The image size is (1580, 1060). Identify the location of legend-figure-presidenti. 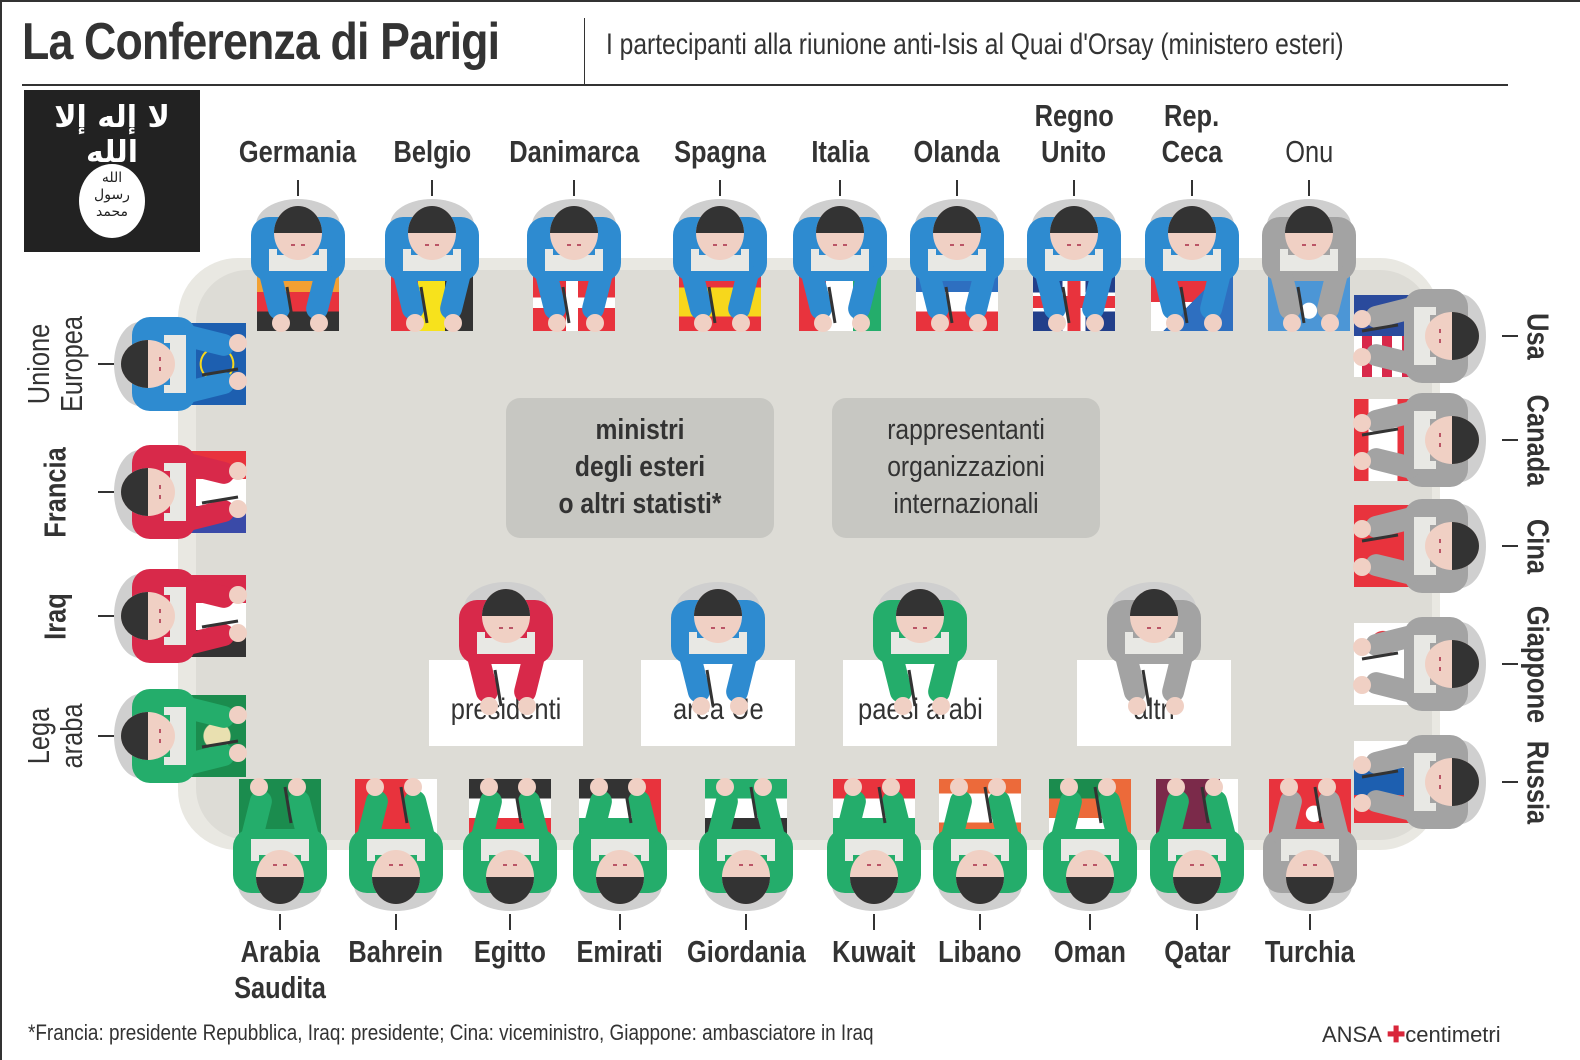
(506, 648).